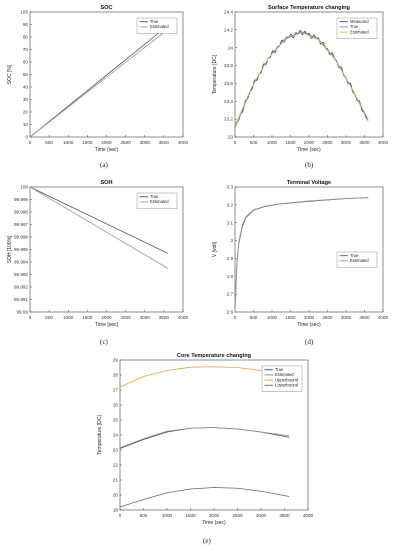 Image resolution: width=413 pixels, height=550 pixels. I want to click on legend-label: Upperbound, so click(287, 379).